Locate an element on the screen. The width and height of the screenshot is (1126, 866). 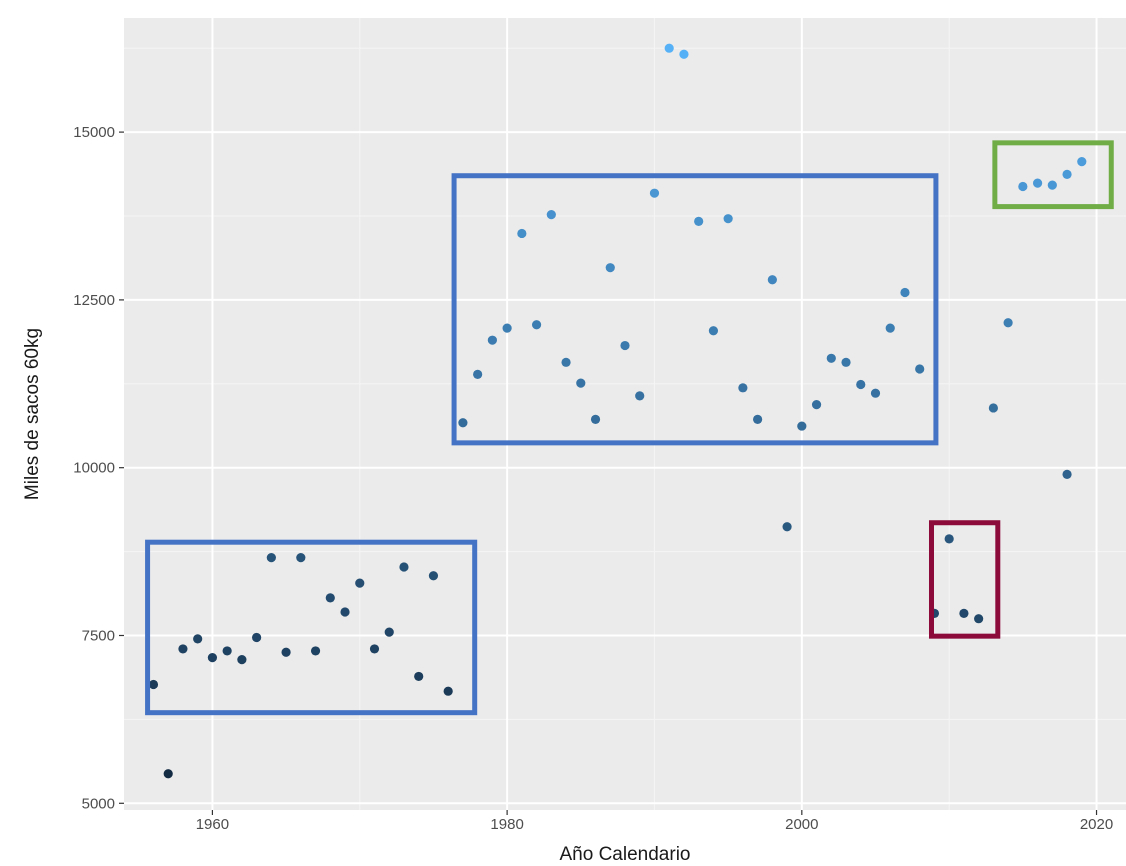
y-tick-label: 10000 is located at coordinates (94, 468).